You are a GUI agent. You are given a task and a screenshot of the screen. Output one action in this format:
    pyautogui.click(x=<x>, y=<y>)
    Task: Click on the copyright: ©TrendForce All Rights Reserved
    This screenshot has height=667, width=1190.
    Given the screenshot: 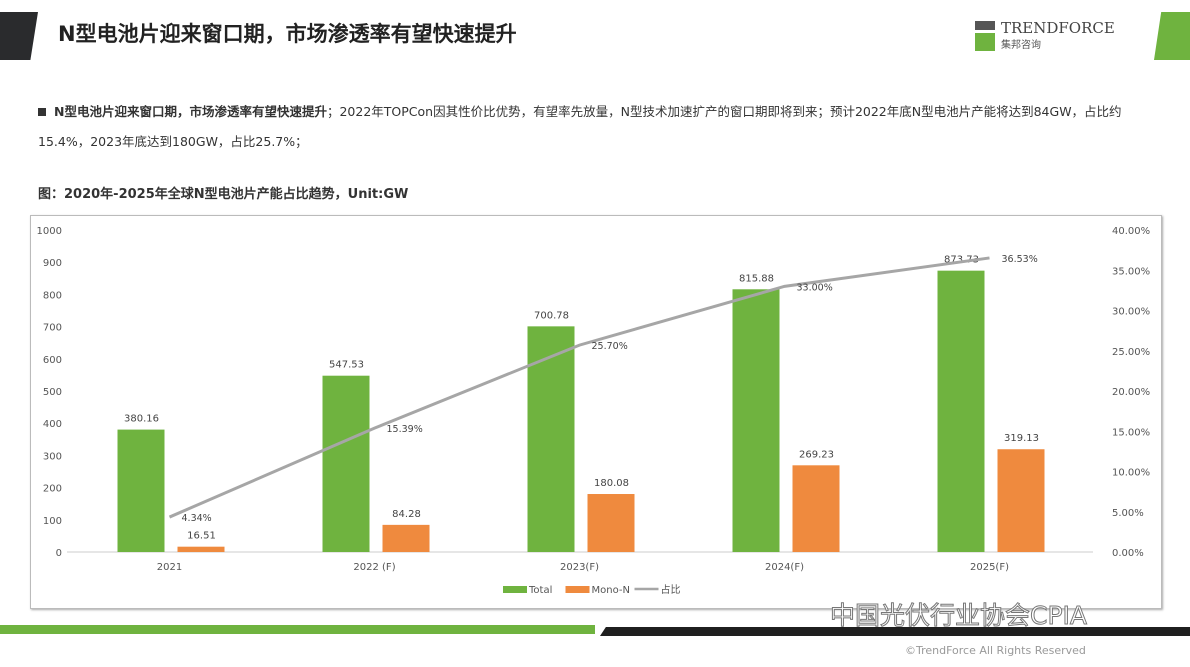 What is the action you would take?
    pyautogui.click(x=995, y=650)
    